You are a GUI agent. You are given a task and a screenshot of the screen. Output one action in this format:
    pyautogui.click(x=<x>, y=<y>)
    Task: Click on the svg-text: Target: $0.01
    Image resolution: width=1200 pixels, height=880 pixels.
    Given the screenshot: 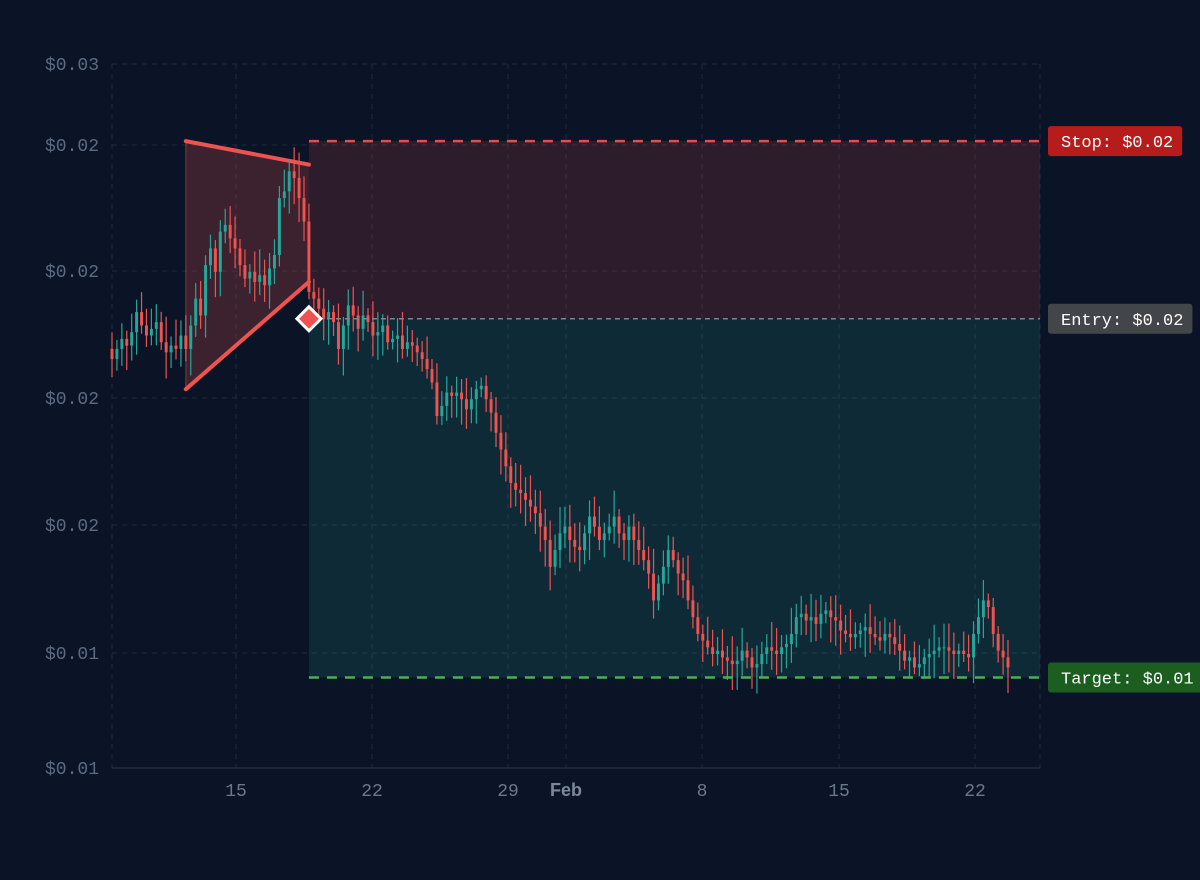 What is the action you would take?
    pyautogui.click(x=1127, y=679)
    